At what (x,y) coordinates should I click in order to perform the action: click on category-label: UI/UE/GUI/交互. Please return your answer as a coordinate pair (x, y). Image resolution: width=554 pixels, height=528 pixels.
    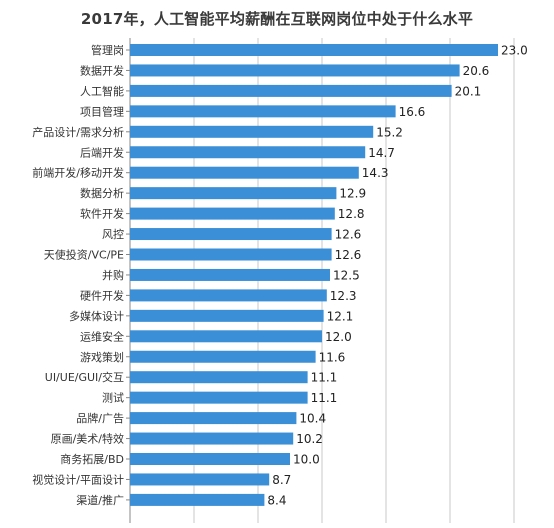
    Looking at the image, I should click on (84, 377).